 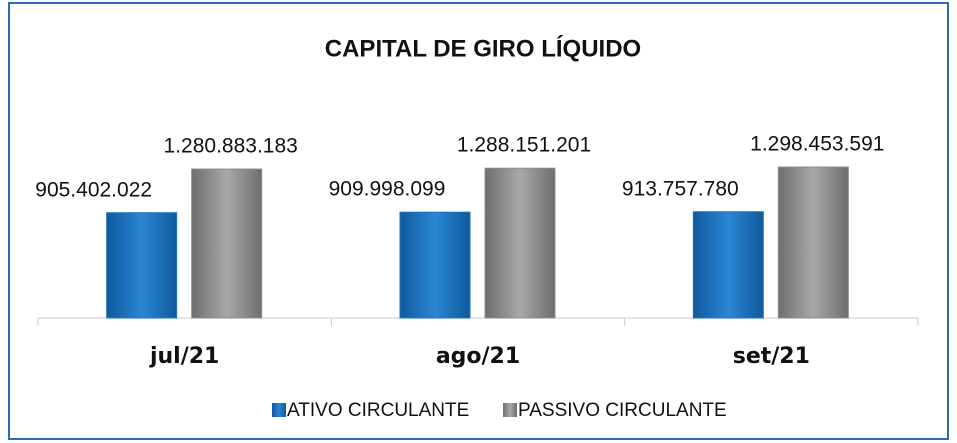 I want to click on data-label: 905.402.022, so click(x=93, y=189).